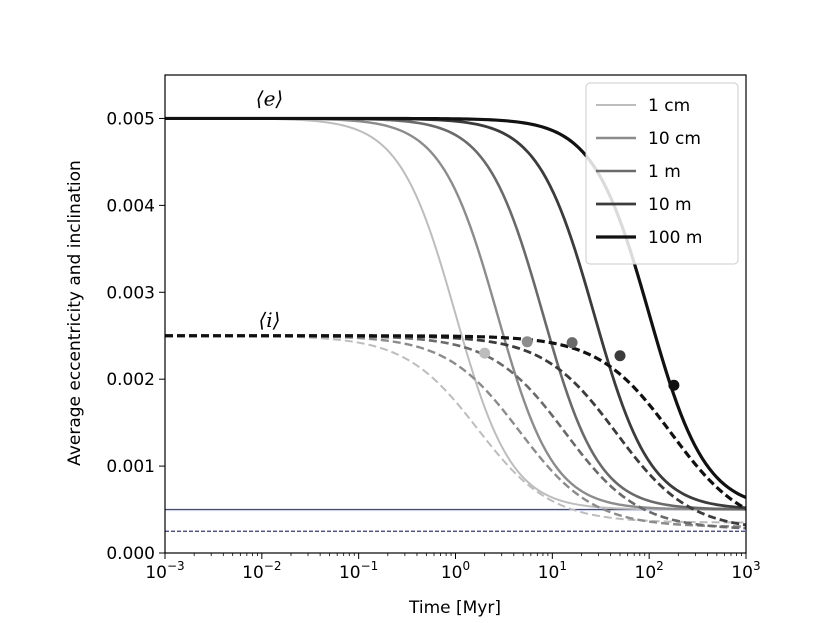 This screenshot has height=623, width=830. Describe the element at coordinates (669, 106) in the screenshot. I see `legend-label-1-cm: 1 cm` at that location.